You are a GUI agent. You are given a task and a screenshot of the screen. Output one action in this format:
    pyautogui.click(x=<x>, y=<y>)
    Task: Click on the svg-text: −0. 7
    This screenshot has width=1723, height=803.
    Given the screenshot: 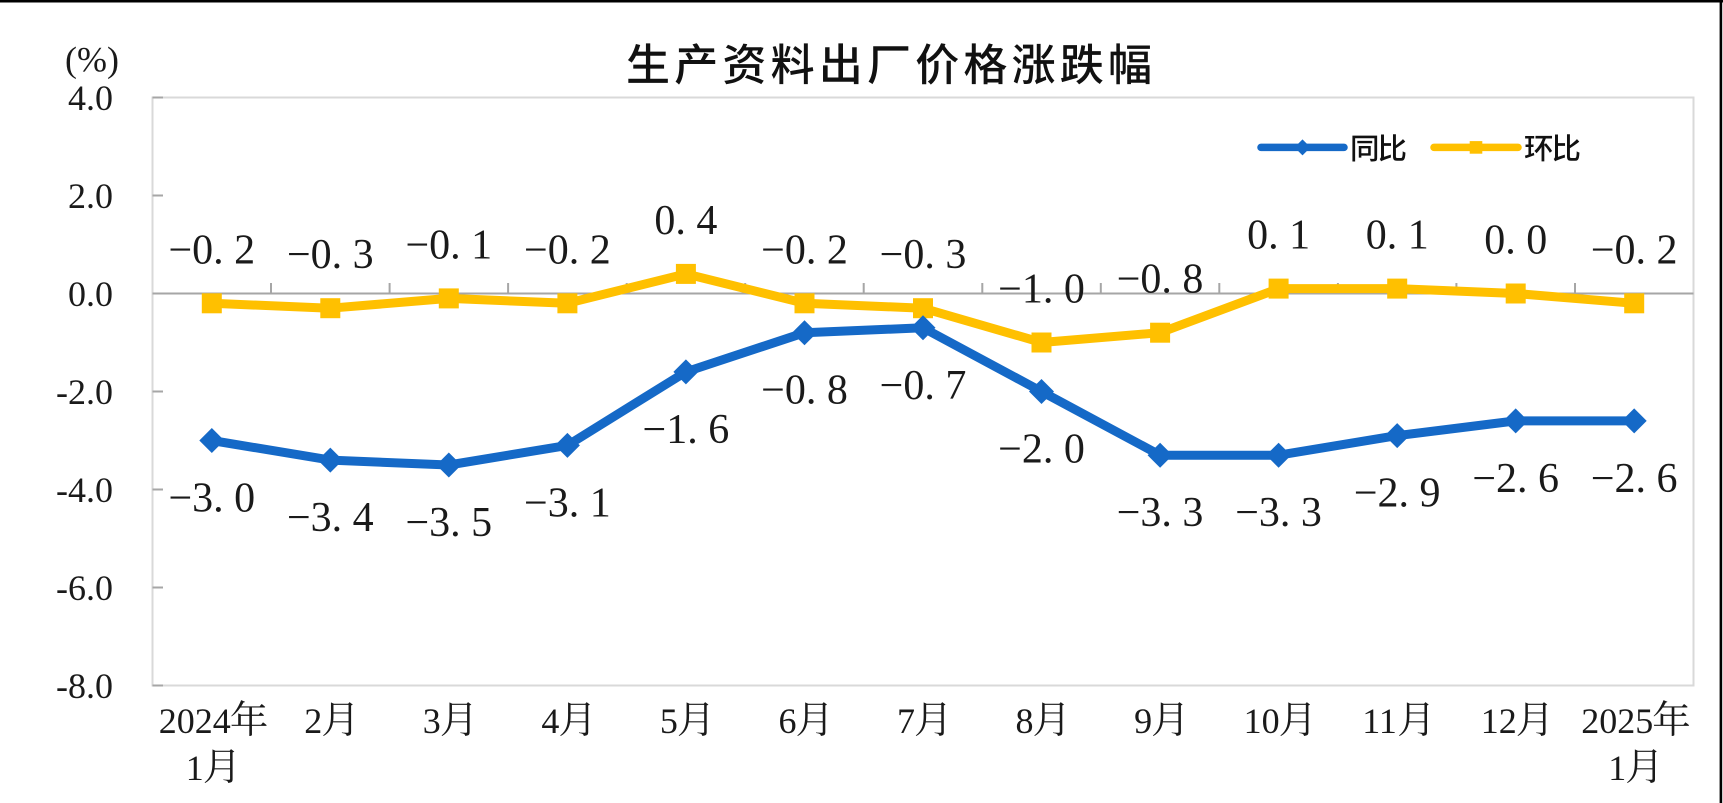 What is the action you would take?
    pyautogui.click(x=923, y=386)
    